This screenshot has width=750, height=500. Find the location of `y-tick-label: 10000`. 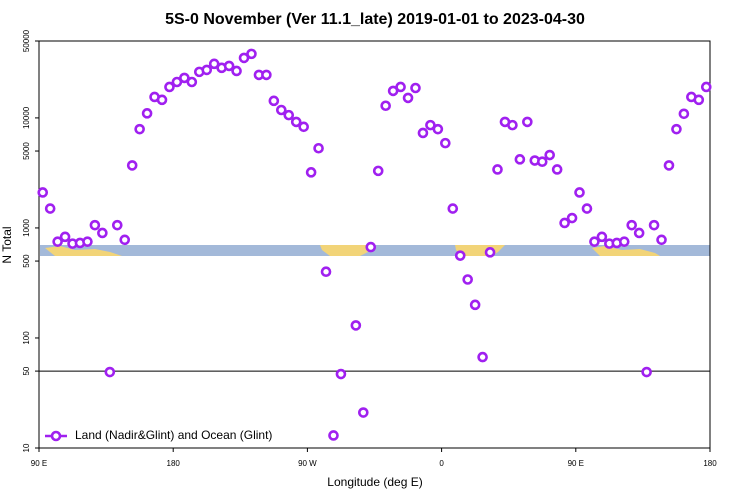

y-tick-label: 10000 is located at coordinates (26, 117).